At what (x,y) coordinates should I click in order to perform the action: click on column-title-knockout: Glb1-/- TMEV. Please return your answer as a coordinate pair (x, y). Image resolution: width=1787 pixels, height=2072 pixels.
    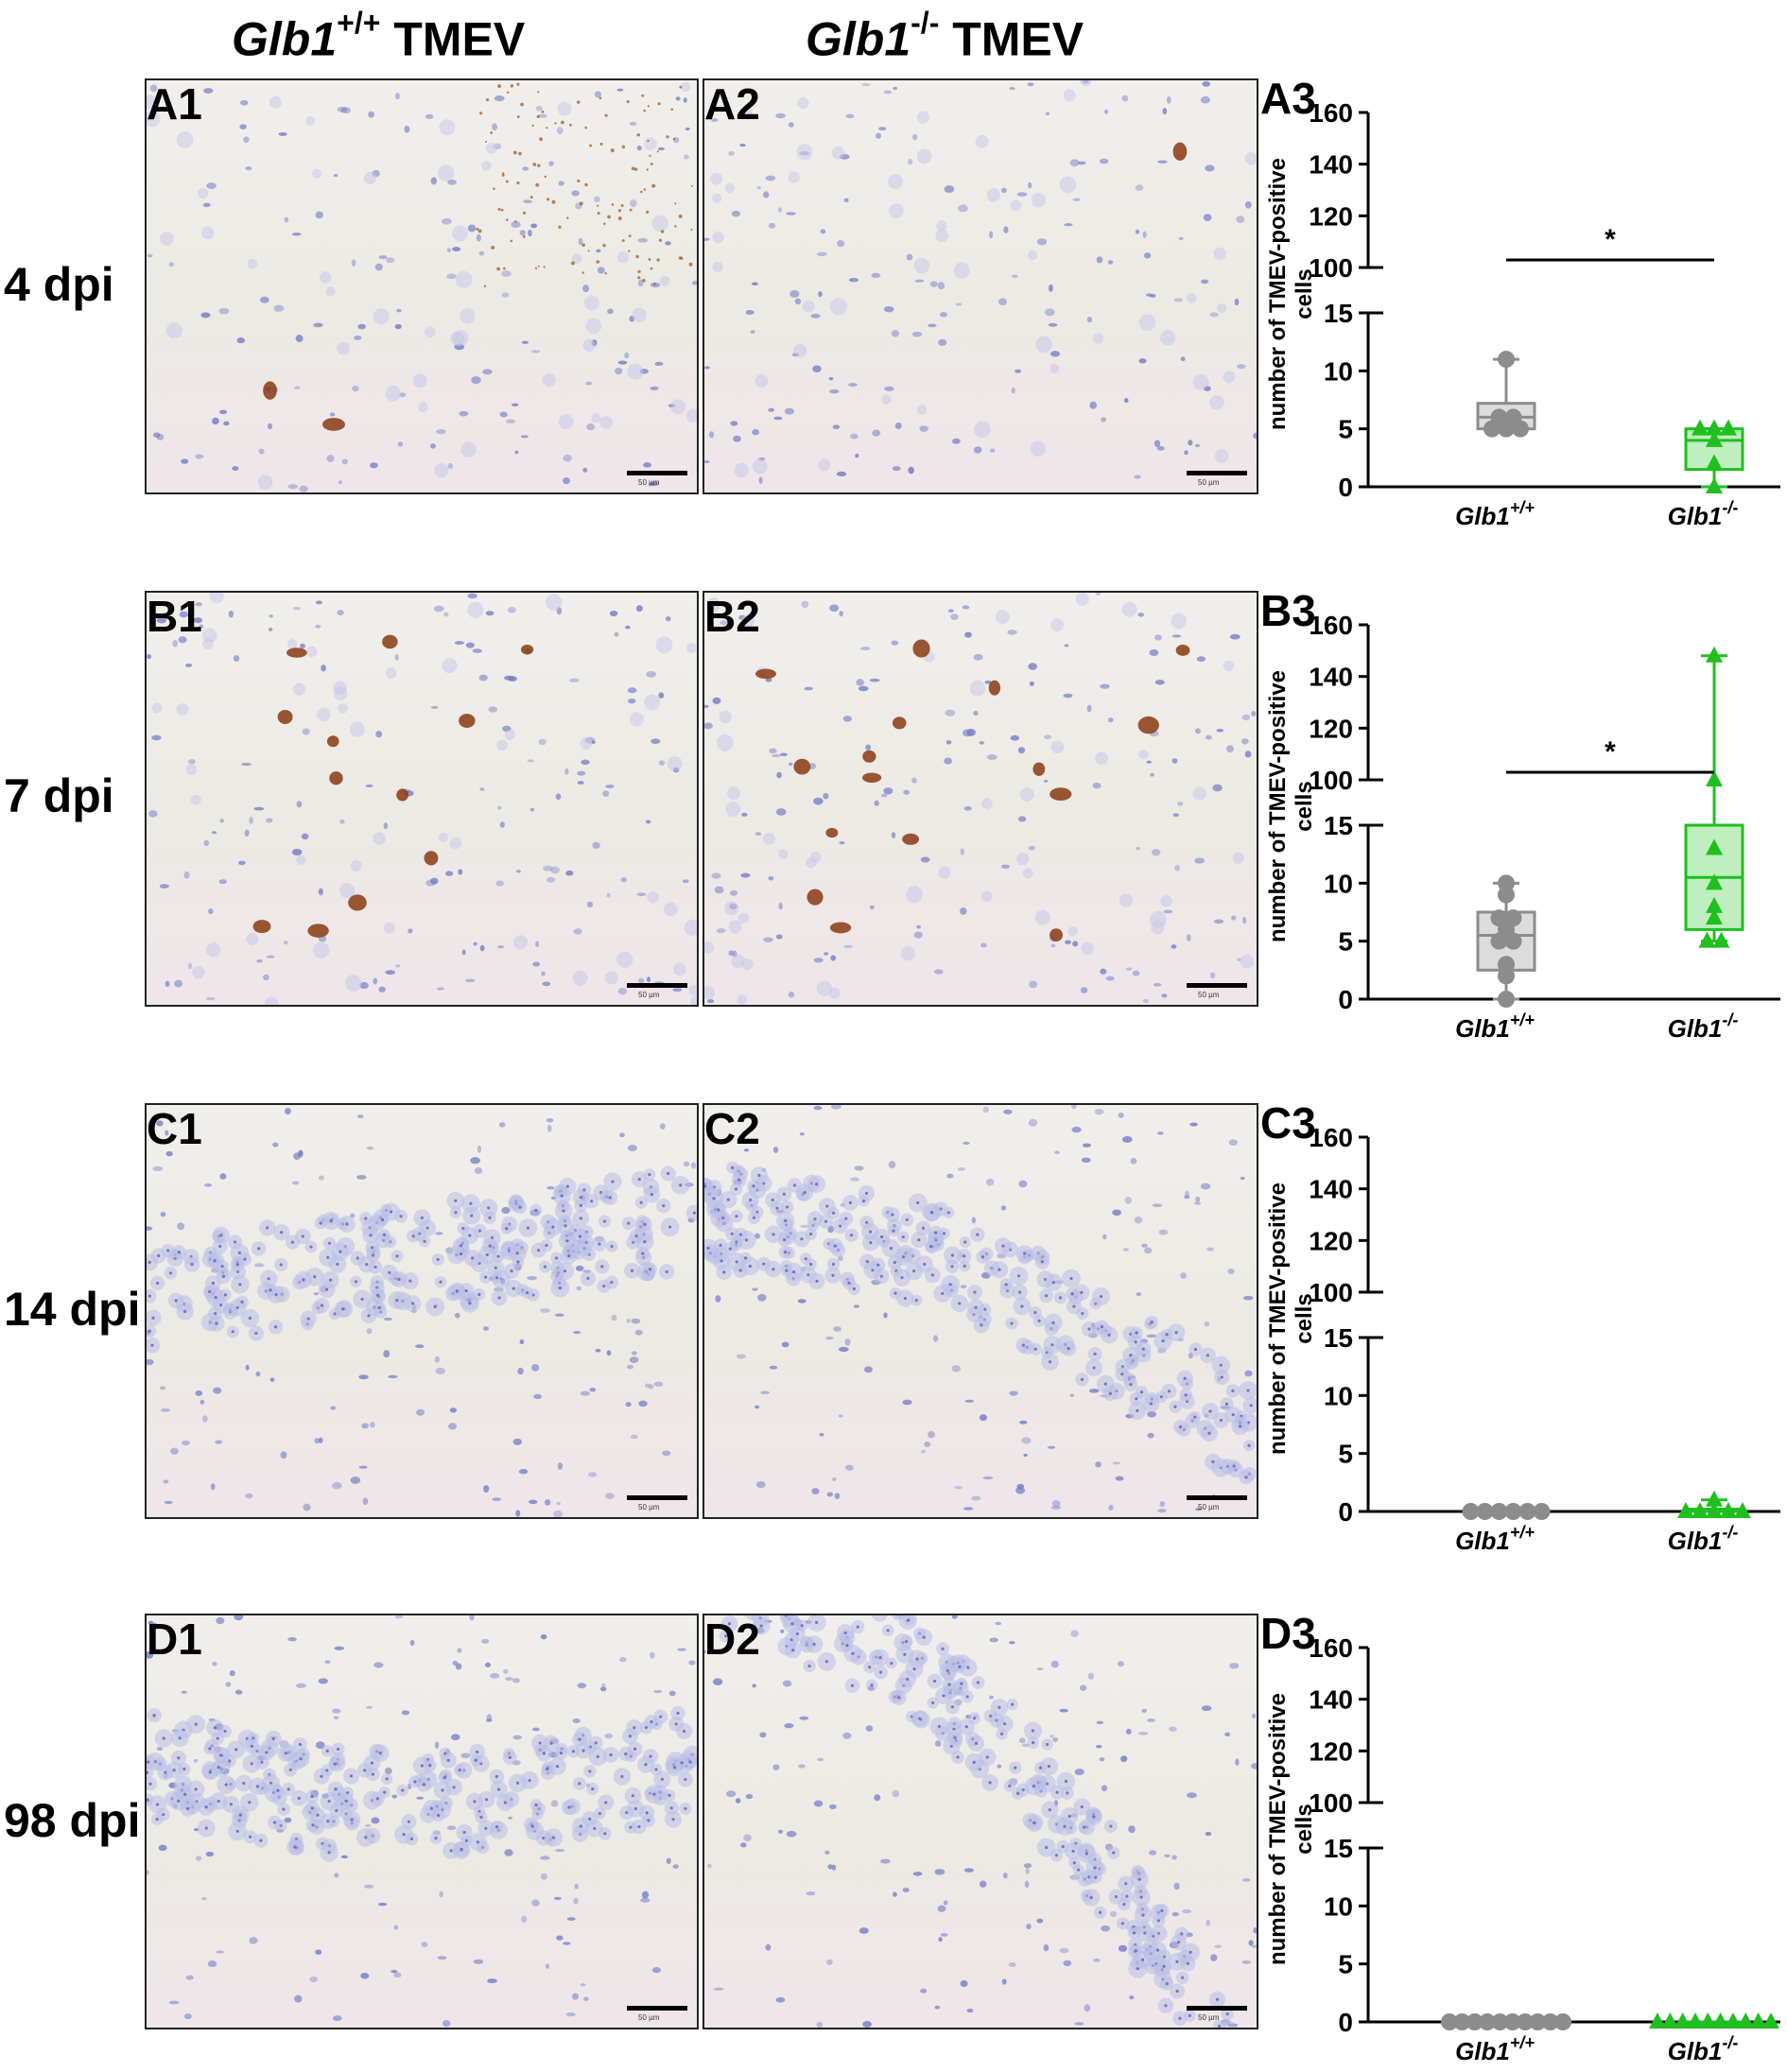
    Looking at the image, I should click on (945, 39).